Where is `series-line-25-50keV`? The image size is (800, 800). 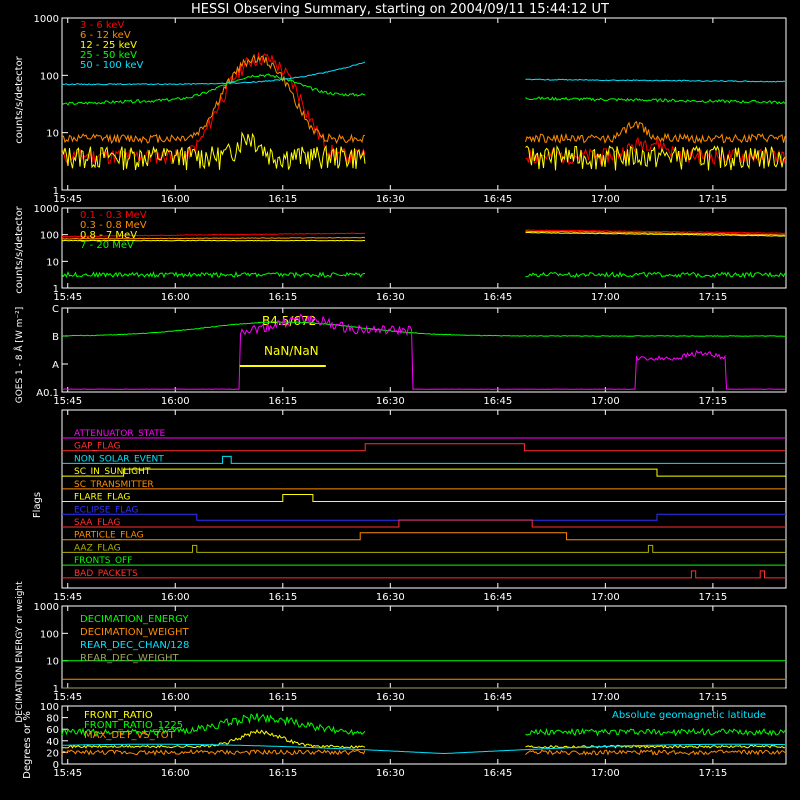 series-line-25-50keV is located at coordinates (423, 89).